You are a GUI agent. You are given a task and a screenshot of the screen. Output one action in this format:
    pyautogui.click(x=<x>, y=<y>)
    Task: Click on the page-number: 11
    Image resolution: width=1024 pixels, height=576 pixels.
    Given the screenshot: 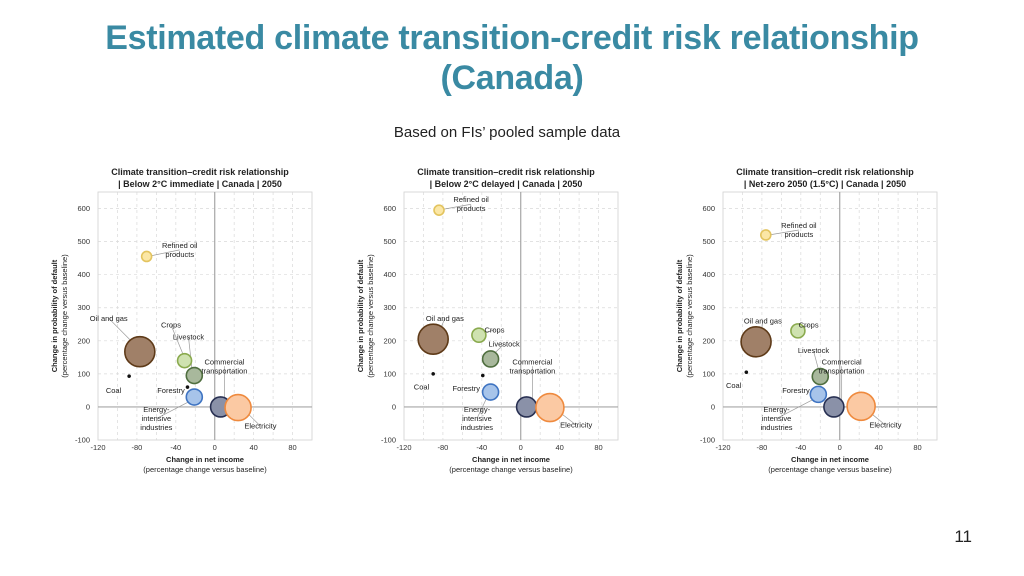 What is the action you would take?
    pyautogui.click(x=963, y=536)
    